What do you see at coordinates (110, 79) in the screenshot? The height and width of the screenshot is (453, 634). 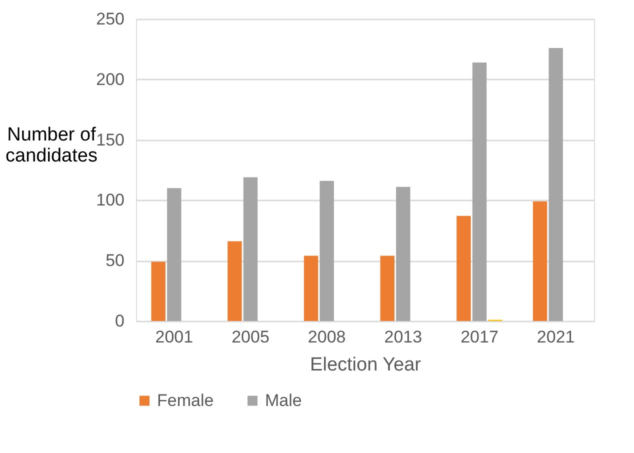 I see `y-tick-label: 200` at bounding box center [110, 79].